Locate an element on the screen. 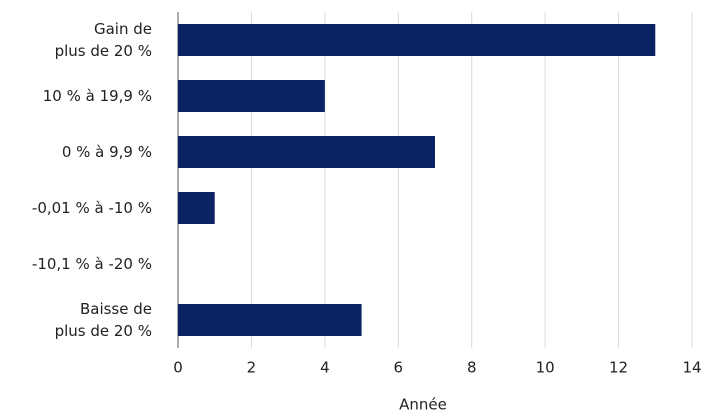 This screenshot has width=718, height=417. y-tick-label: Baisse de plus de 20 % is located at coordinates (103, 320).